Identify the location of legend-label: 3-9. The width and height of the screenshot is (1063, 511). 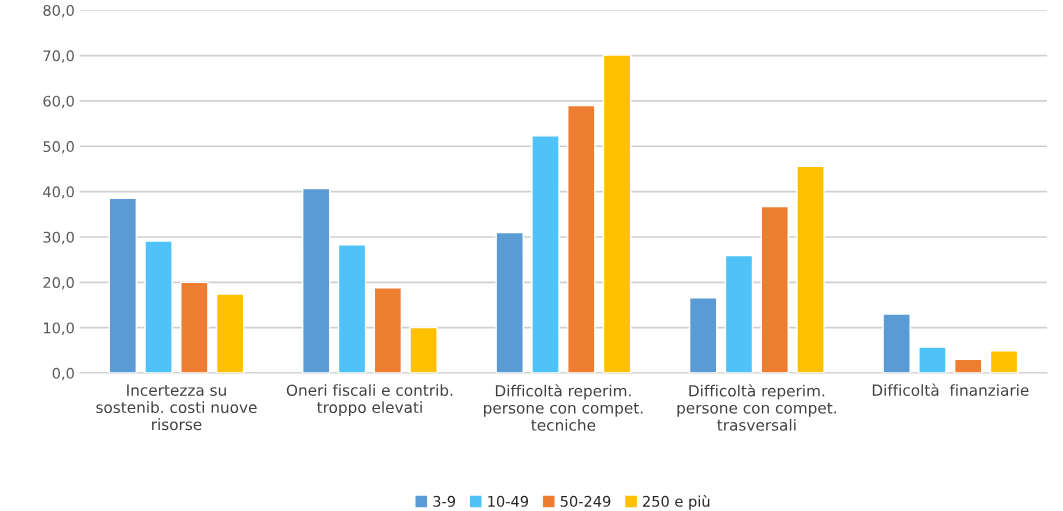
(444, 501).